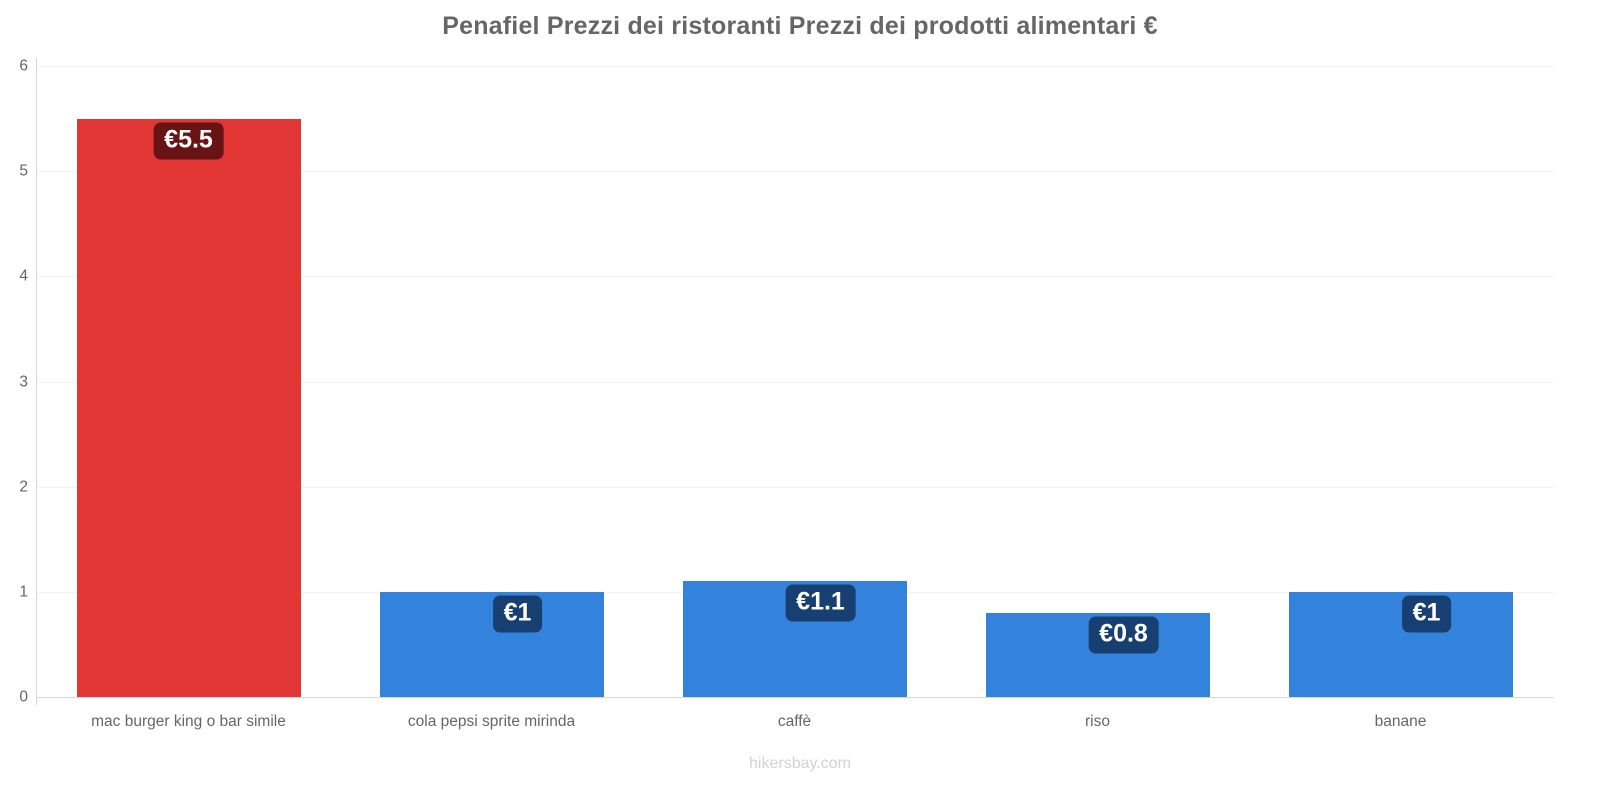  Describe the element at coordinates (36, 381) in the screenshot. I see `y-axis-line` at that location.